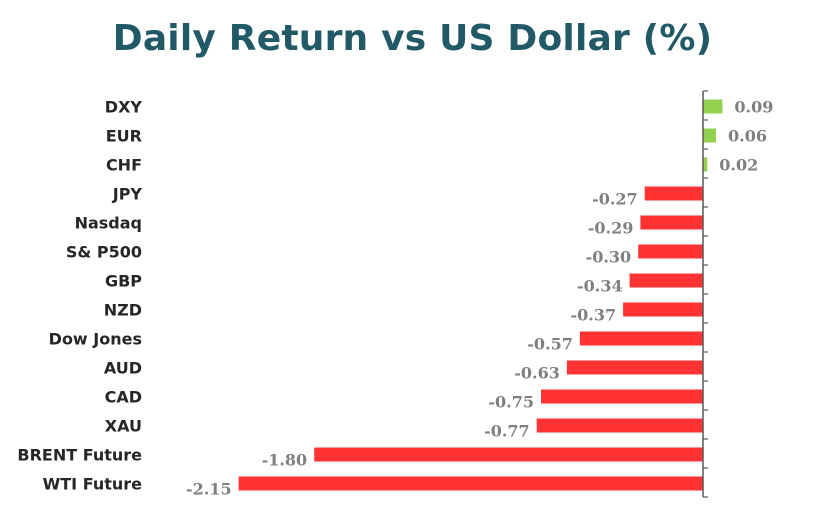 This screenshot has width=825, height=527. Describe the element at coordinates (609, 257) in the screenshot. I see `data-label: -0.30` at that location.